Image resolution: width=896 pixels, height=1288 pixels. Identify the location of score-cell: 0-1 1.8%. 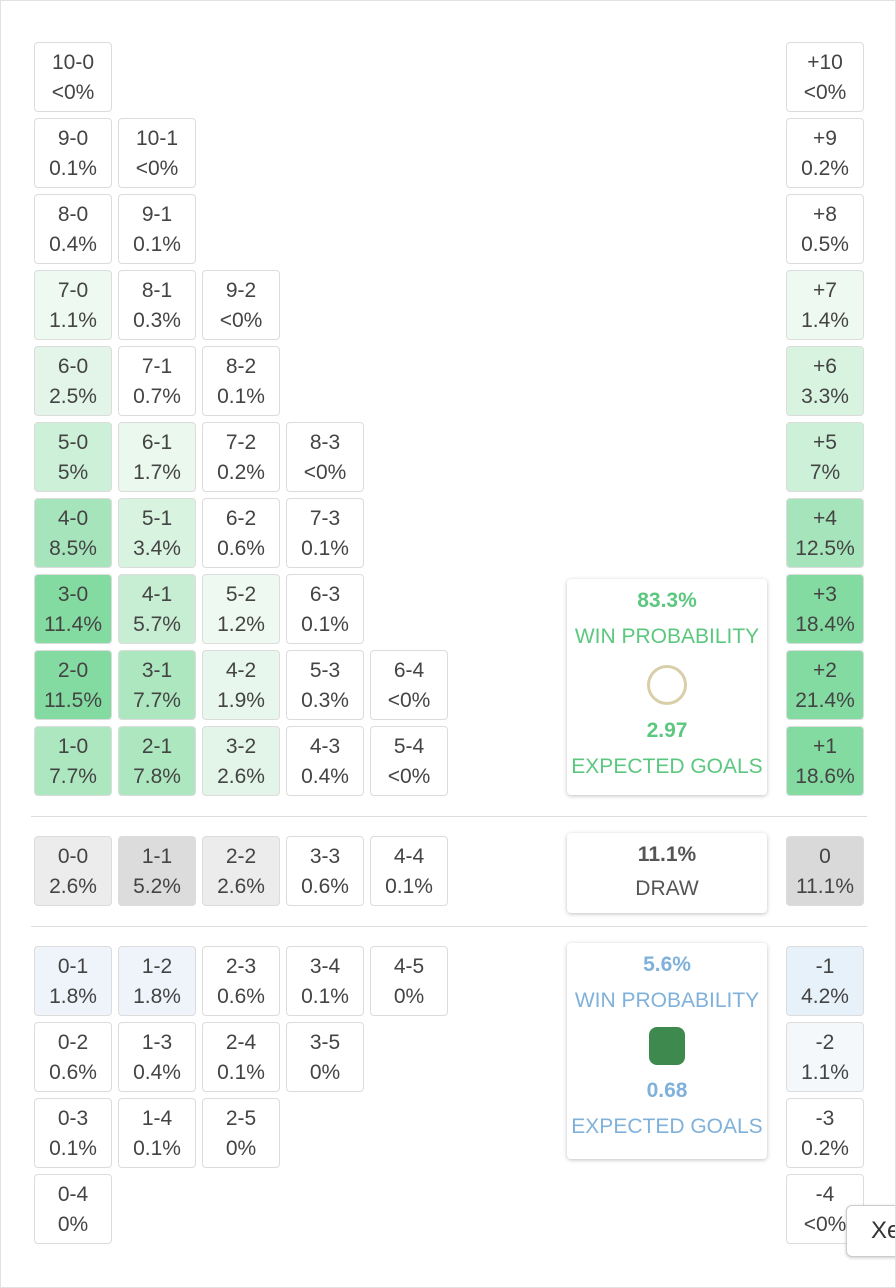
(73, 981).